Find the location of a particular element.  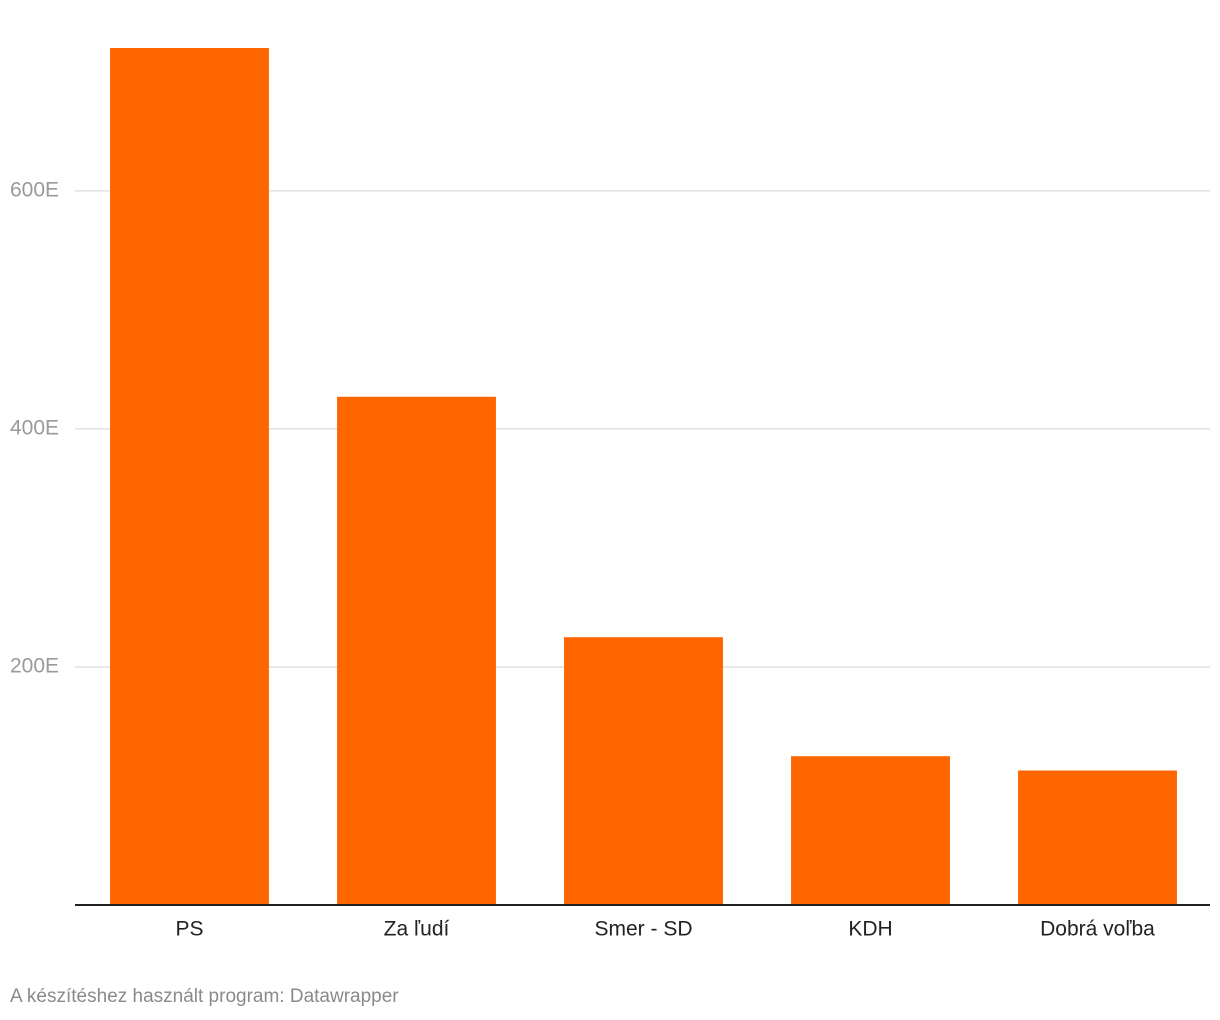

x-tick-label: Dobrá voľba is located at coordinates (1097, 929).